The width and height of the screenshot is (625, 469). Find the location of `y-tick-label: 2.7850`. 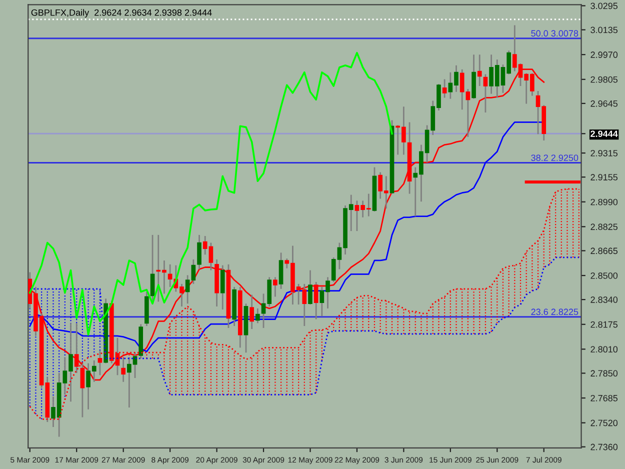

y-tick-label: 2.7850 is located at coordinates (604, 373).